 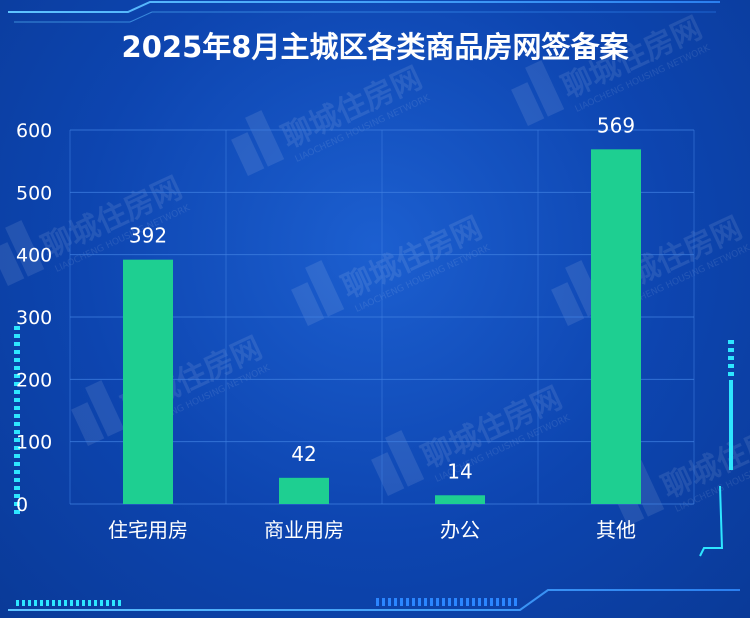 I want to click on frame-dash-decoration-right, so click(x=731, y=405).